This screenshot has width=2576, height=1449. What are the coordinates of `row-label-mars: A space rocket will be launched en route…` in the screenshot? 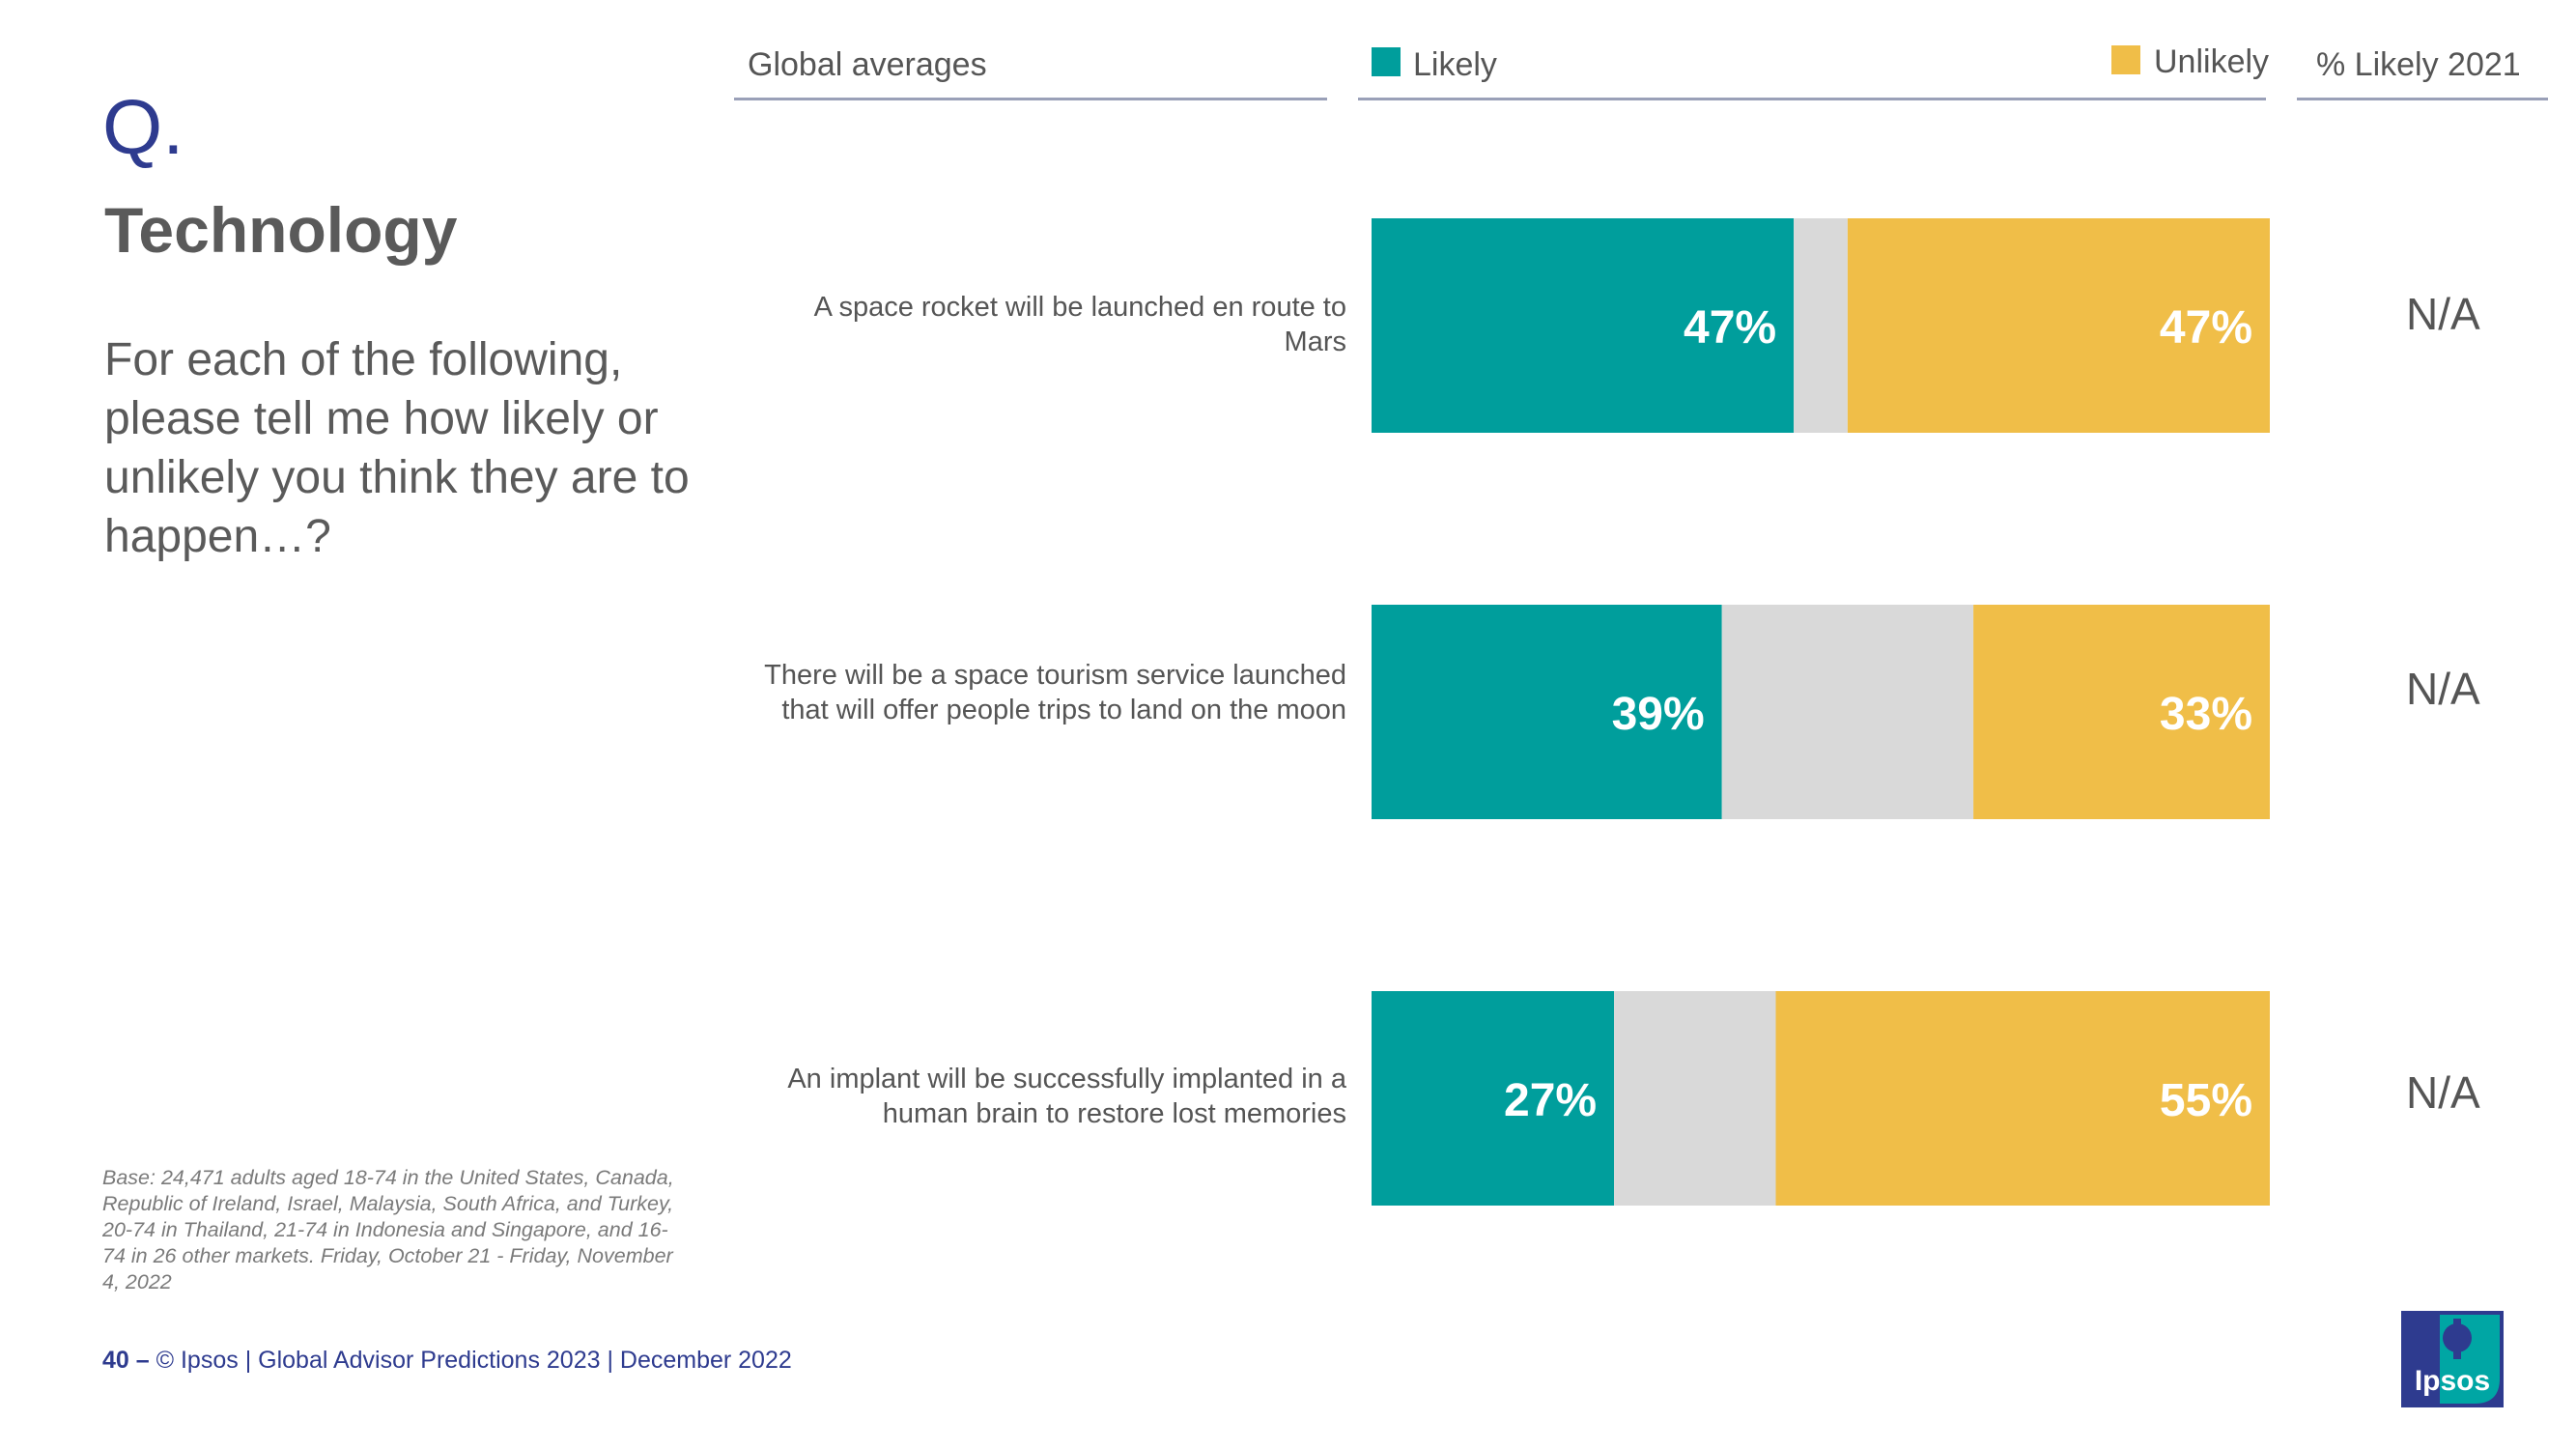 It's located at (1079, 324).